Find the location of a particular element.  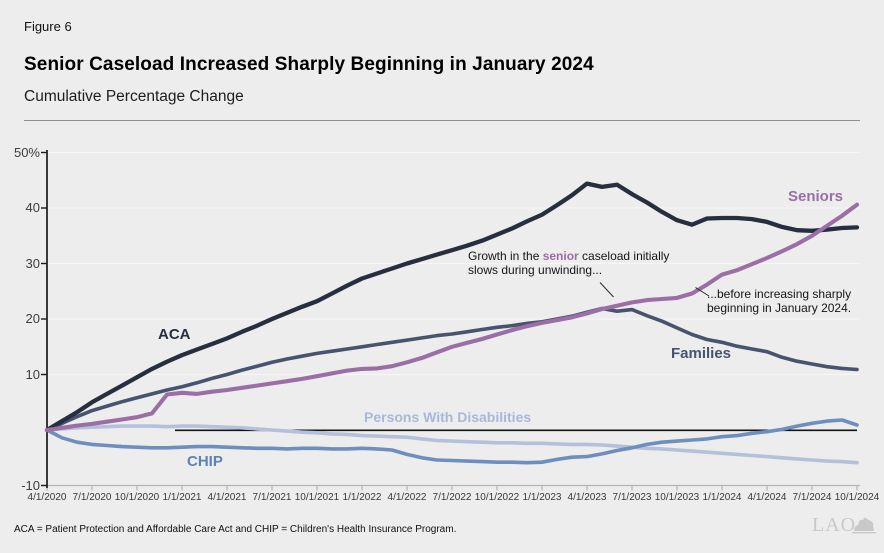

x-tick-label: 10/1/2021 is located at coordinates (317, 497).